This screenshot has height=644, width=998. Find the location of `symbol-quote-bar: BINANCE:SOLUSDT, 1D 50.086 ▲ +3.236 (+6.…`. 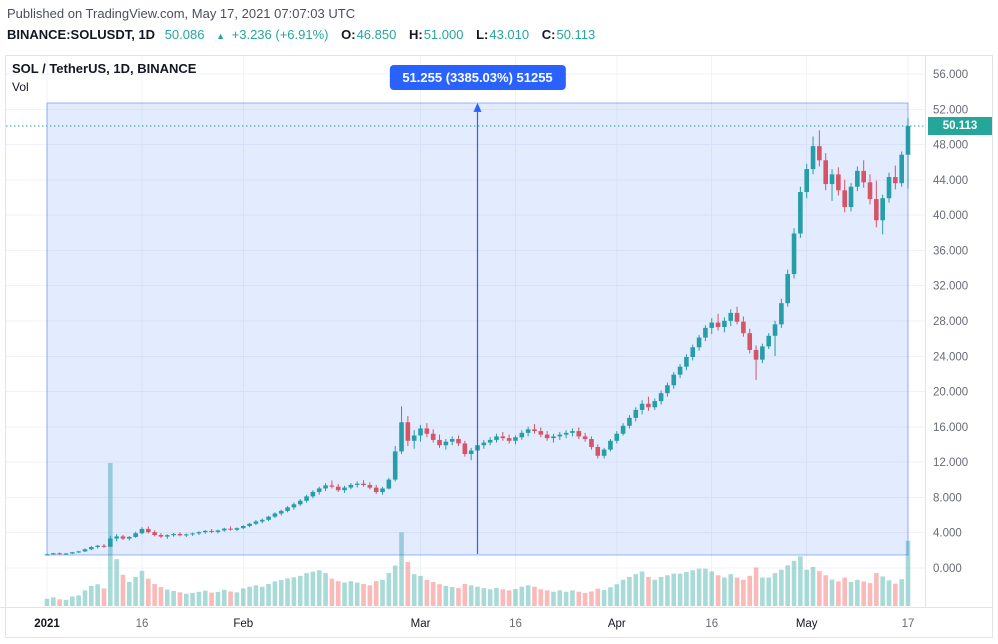

symbol-quote-bar: BINANCE:SOLUSDT, 1D 50.086 ▲ +3.236 (+6.… is located at coordinates (301, 34).